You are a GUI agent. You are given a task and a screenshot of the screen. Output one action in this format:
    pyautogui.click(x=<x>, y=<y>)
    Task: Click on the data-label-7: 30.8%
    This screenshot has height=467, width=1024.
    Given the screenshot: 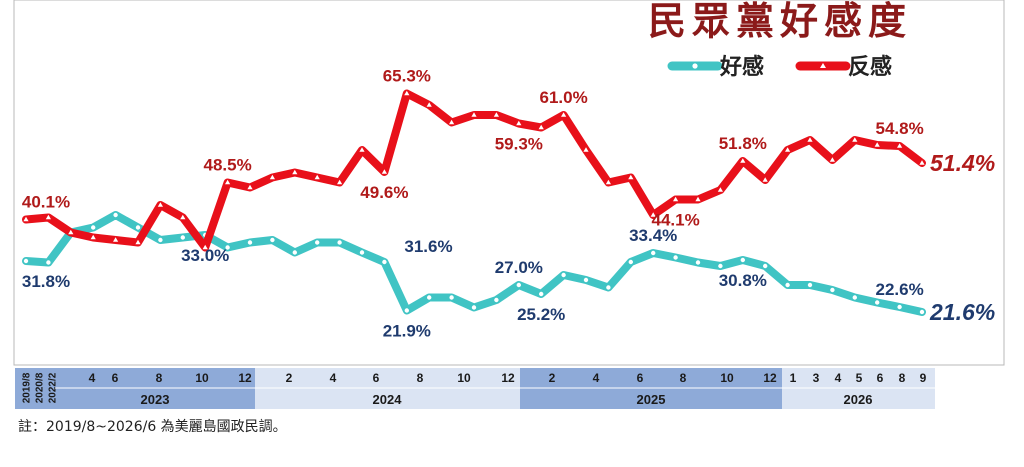 What is the action you would take?
    pyautogui.click(x=743, y=280)
    